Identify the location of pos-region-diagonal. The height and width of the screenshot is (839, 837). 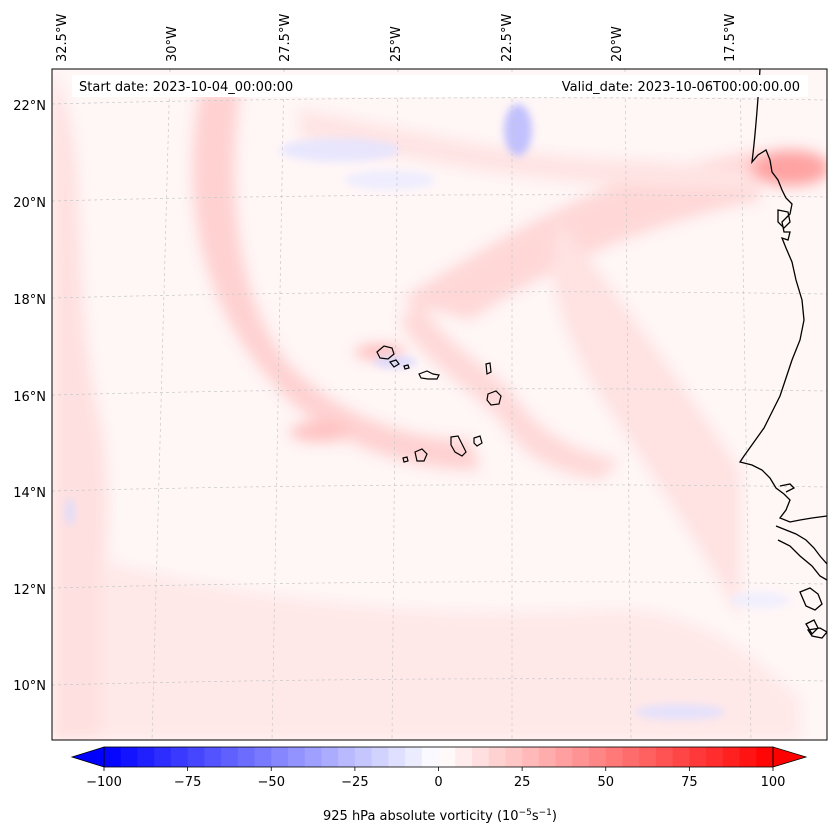
(580, 235).